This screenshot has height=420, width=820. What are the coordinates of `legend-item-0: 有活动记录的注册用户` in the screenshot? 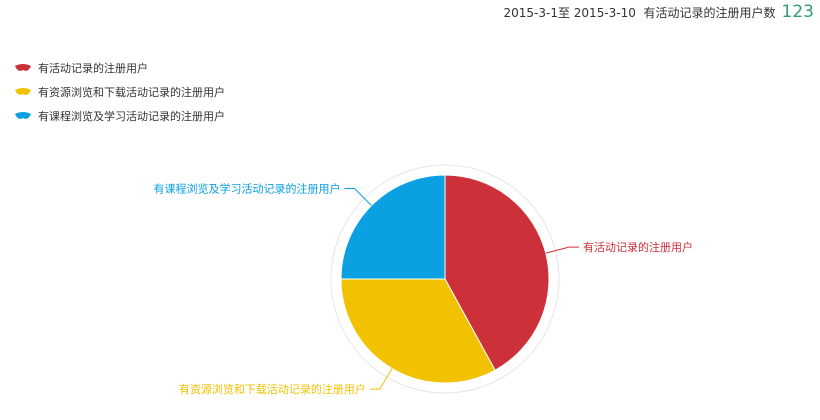 It's located at (119, 68).